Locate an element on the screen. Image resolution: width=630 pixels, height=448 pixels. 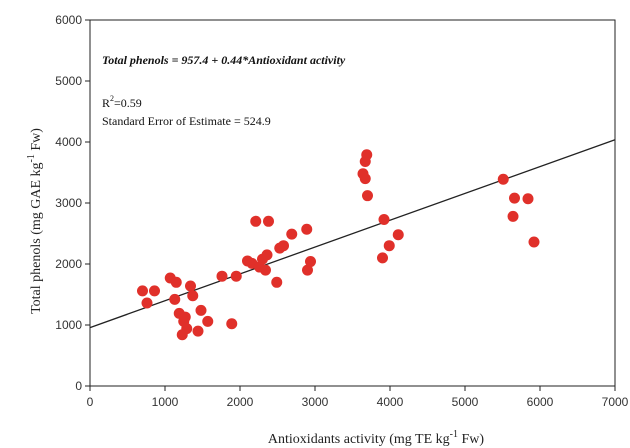
x-axis-title-tail: Fw) is located at coordinates (471, 439).